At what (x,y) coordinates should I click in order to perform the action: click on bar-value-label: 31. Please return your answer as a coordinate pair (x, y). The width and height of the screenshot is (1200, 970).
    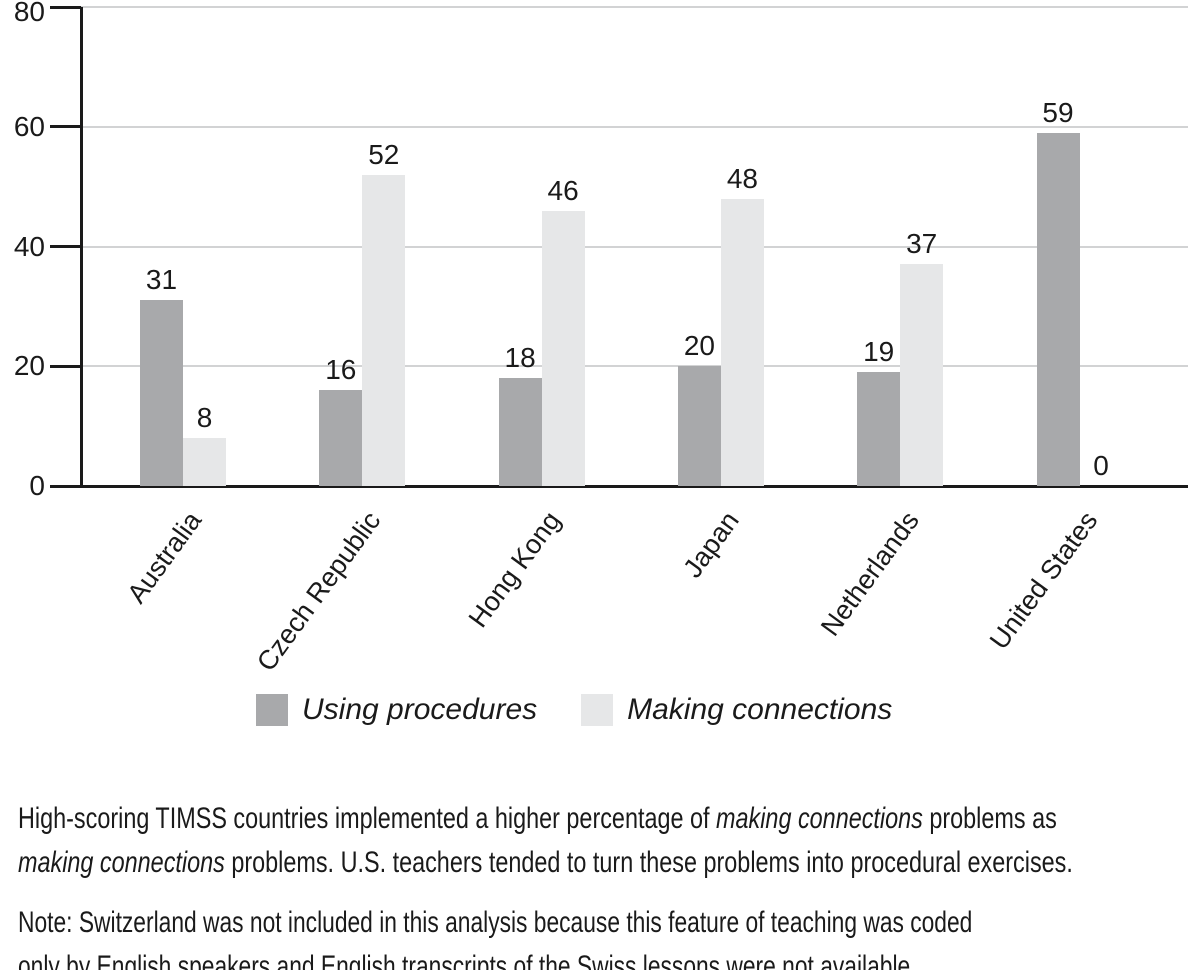
    Looking at the image, I should click on (161, 280).